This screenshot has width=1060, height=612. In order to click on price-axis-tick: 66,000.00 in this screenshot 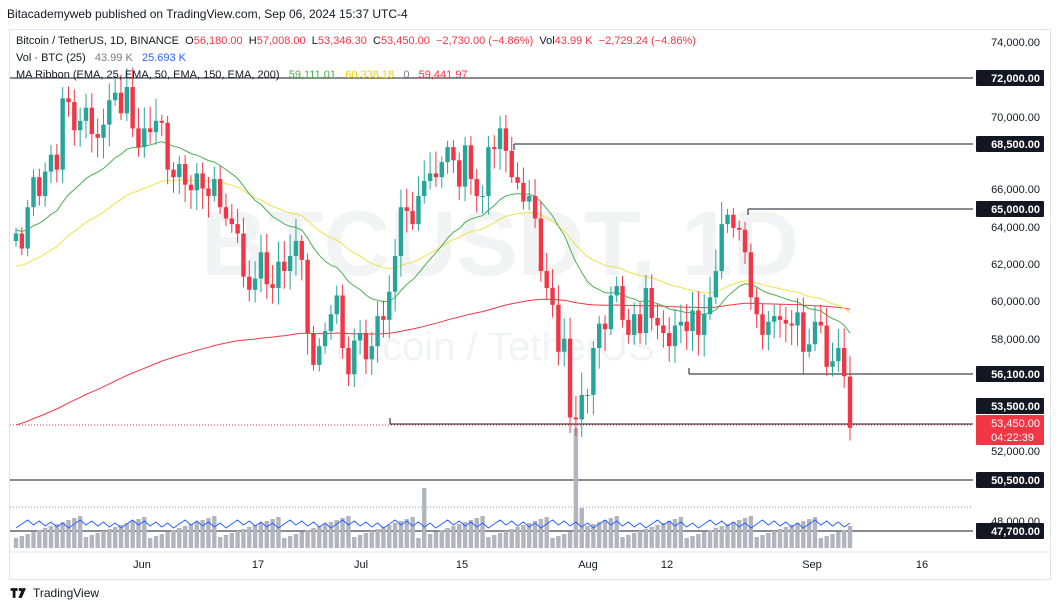, I will do `click(1015, 190)`.